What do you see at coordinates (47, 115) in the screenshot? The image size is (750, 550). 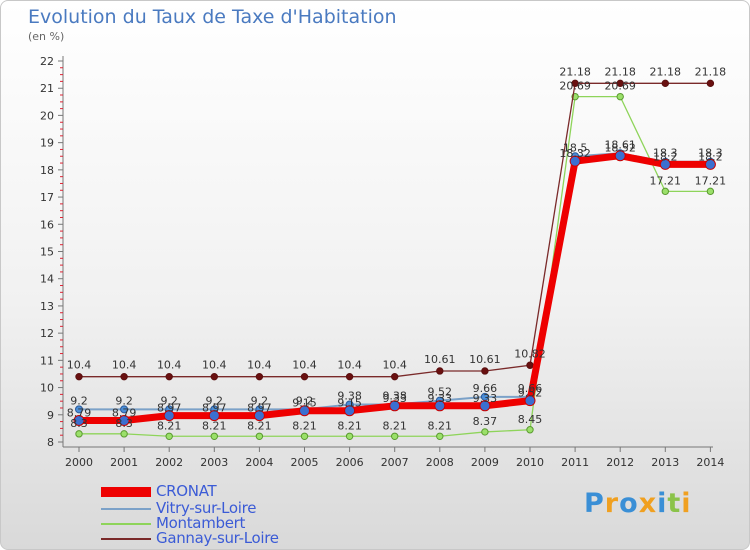 I see `y-tick-label: 20` at bounding box center [47, 115].